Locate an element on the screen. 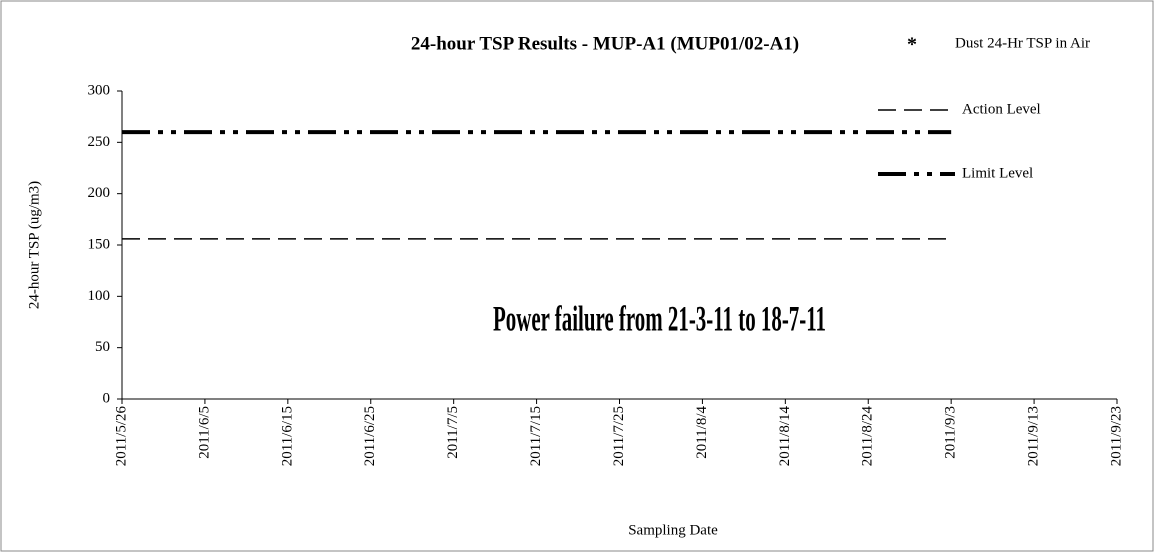 The width and height of the screenshot is (1155, 552). y-axis-title: 24-hour TSP (ug/m3) is located at coordinates (34, 245).